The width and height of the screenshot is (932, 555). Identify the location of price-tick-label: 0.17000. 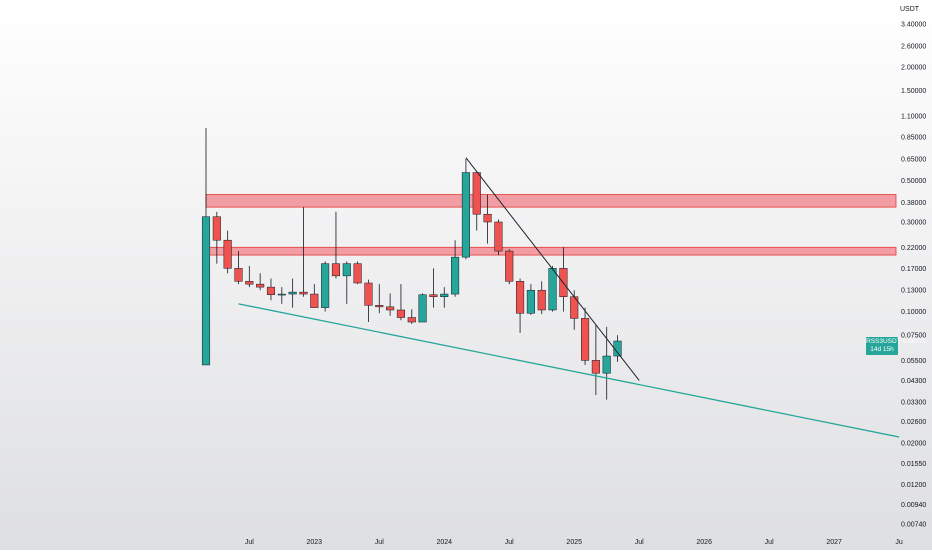
(913, 269).